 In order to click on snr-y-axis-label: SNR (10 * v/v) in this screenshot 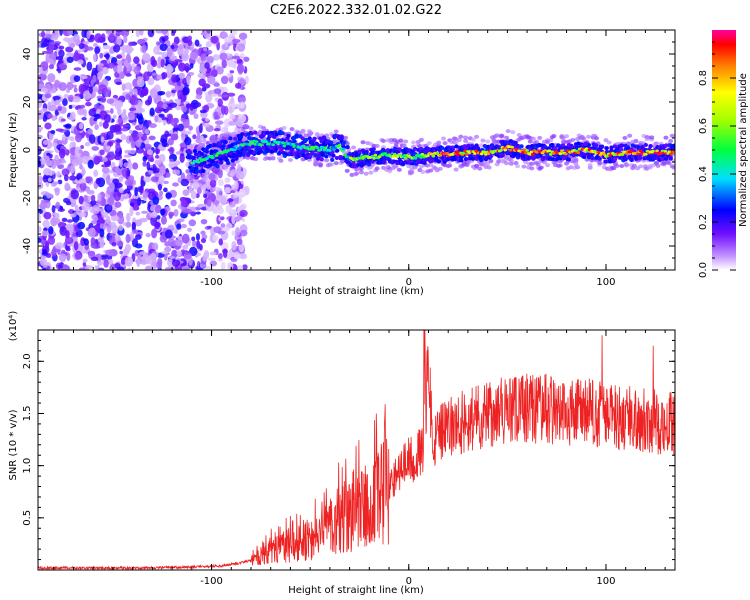, I will do `click(13, 444)`.